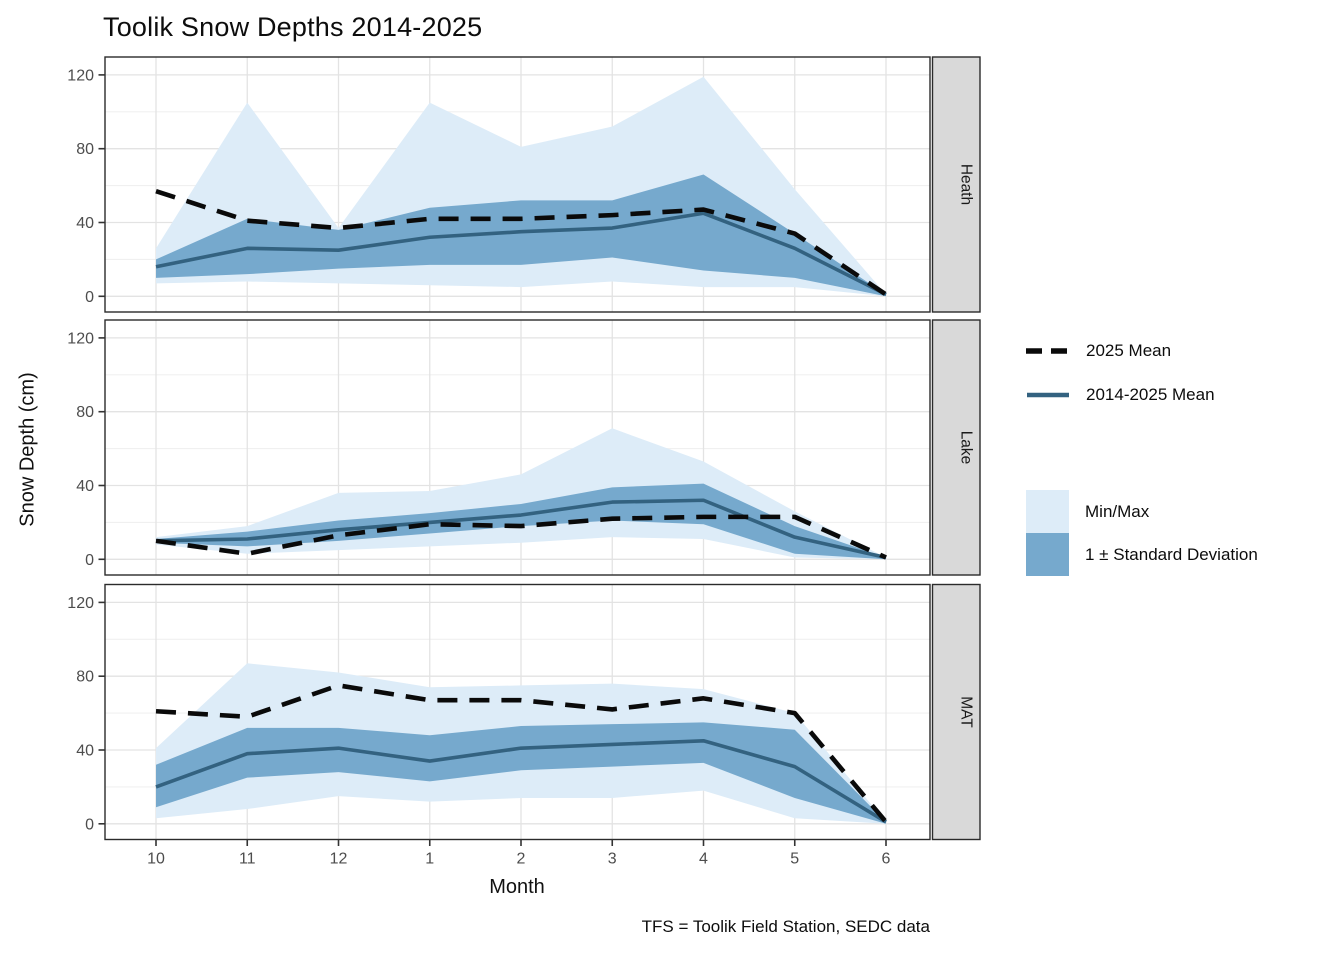 This screenshot has width=1344, height=960. What do you see at coordinates (1048, 351) in the screenshot?
I see `dashed-line-key-icon` at bounding box center [1048, 351].